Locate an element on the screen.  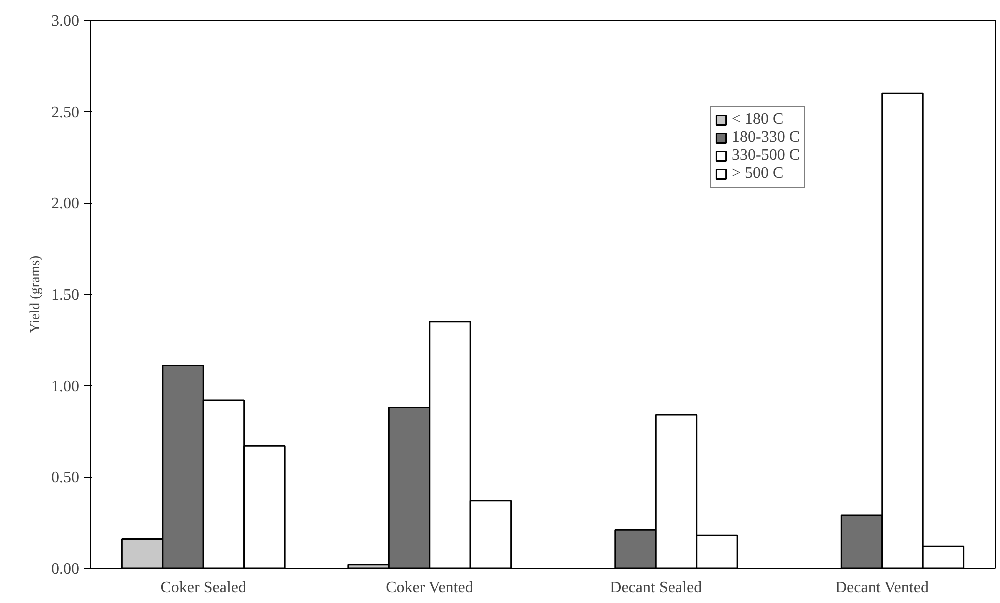
legend-label: 330-500 C is located at coordinates (766, 156).